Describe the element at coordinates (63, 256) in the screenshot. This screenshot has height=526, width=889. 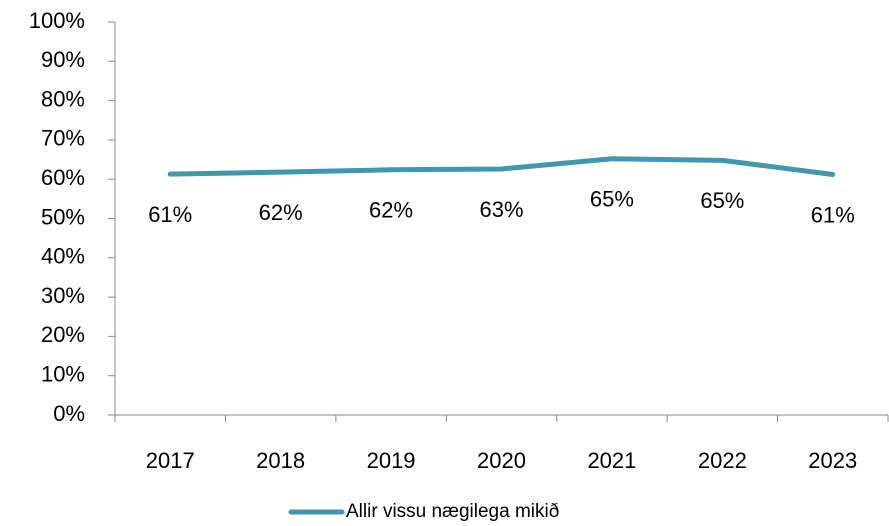
I see `y-tick-label: 40%` at that location.